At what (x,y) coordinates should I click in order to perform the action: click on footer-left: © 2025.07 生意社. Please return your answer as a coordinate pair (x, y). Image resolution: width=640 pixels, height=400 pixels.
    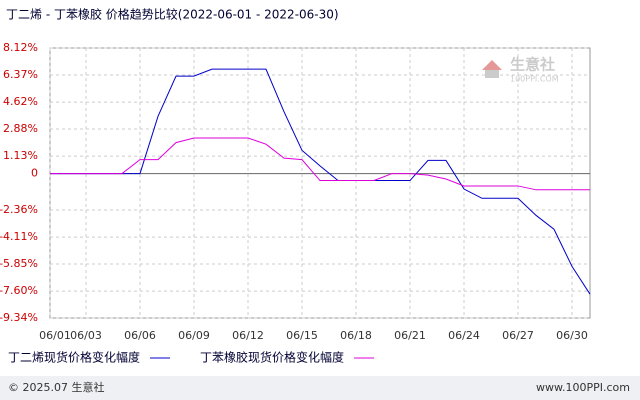
    Looking at the image, I should click on (56, 387).